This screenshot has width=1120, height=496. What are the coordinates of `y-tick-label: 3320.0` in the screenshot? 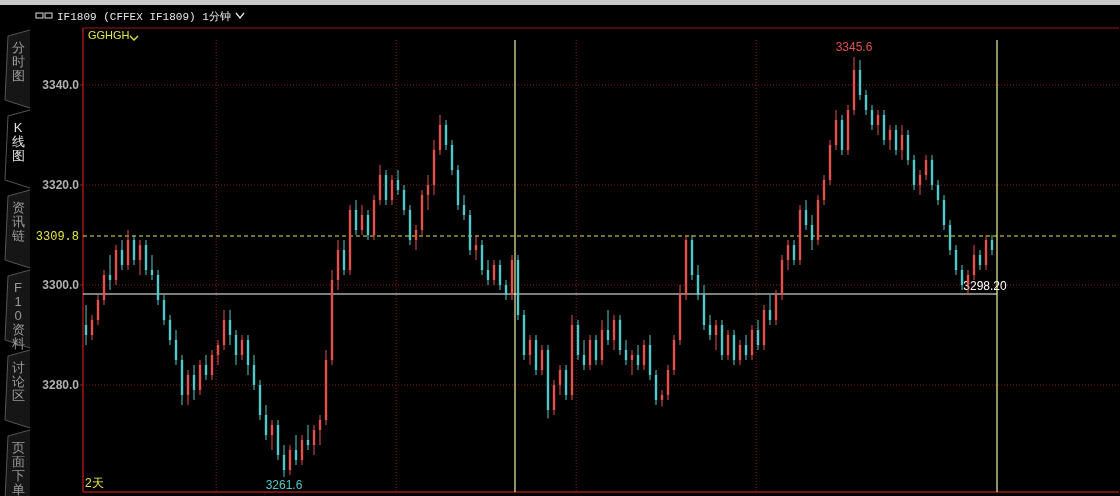 It's located at (61, 185).